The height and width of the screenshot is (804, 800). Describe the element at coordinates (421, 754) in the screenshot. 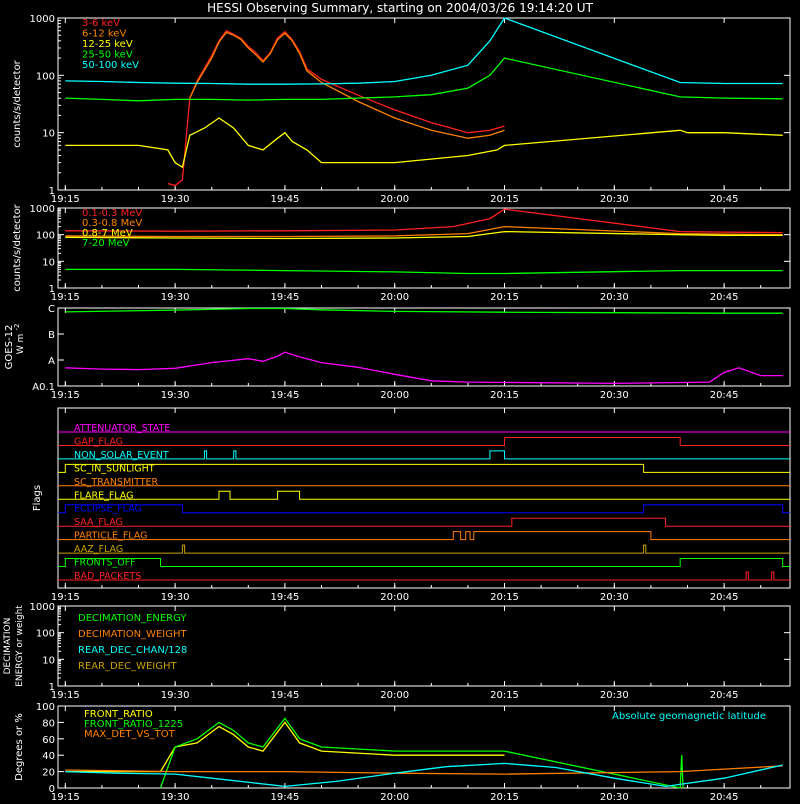

I see `ratios-axes: 19:15 19:30 19:45 20:00 20:15 20:30 20:45` at that location.